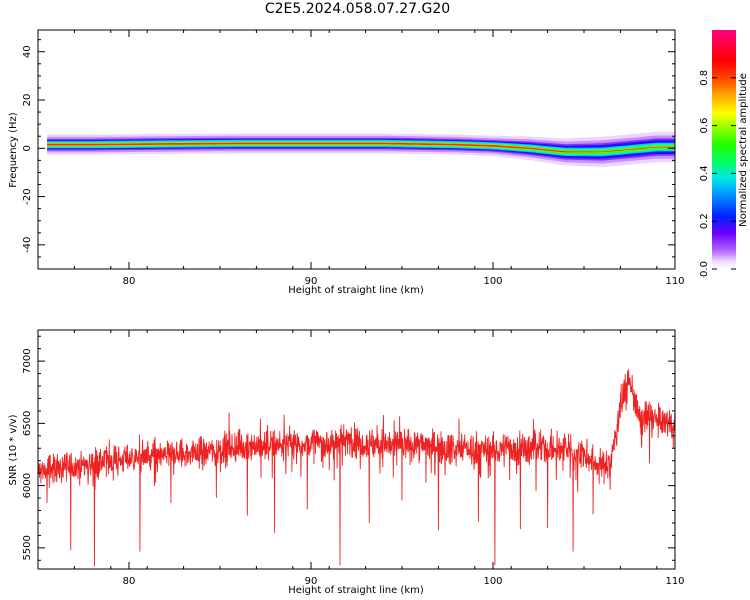 This screenshot has height=600, width=750. Describe the element at coordinates (27, 423) in the screenshot. I see `y-tick-label: 6500` at that location.